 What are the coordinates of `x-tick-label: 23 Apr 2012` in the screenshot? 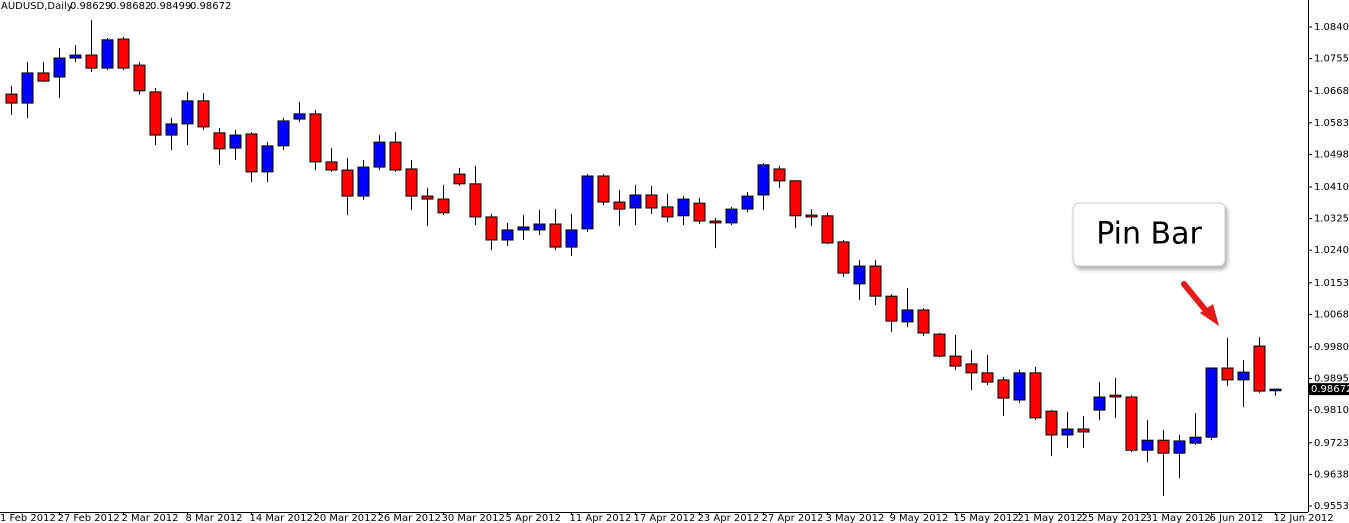 It's located at (729, 518).